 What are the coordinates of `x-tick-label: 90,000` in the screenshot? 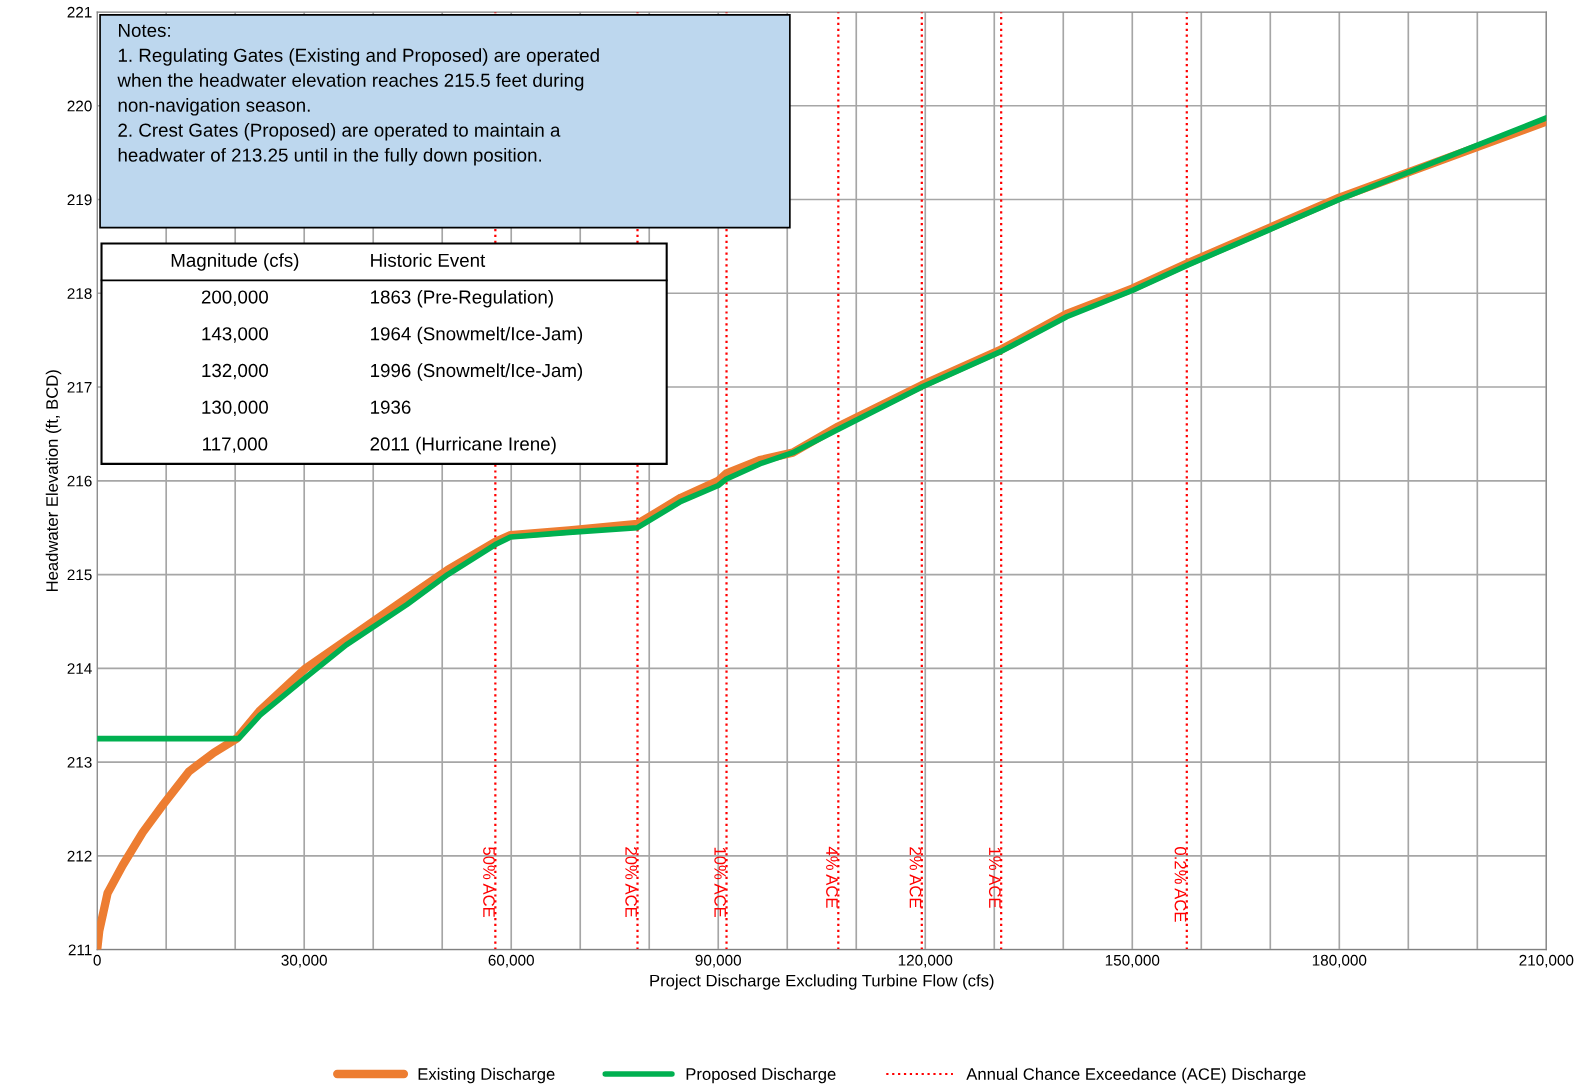 It's located at (718, 961).